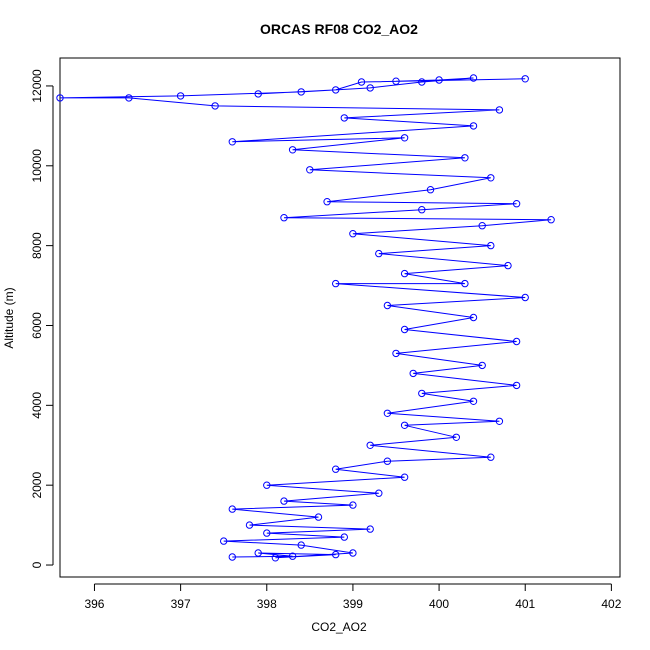 The image size is (650, 650). I want to click on x-tick-label: 396, so click(94, 604).